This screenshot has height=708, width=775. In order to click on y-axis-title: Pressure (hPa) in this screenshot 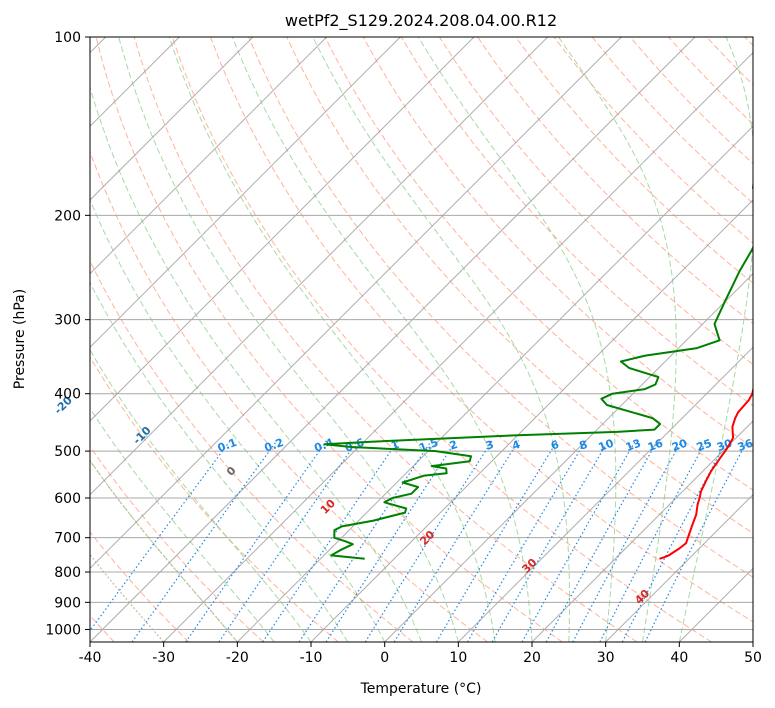, I will do `click(20, 339)`.